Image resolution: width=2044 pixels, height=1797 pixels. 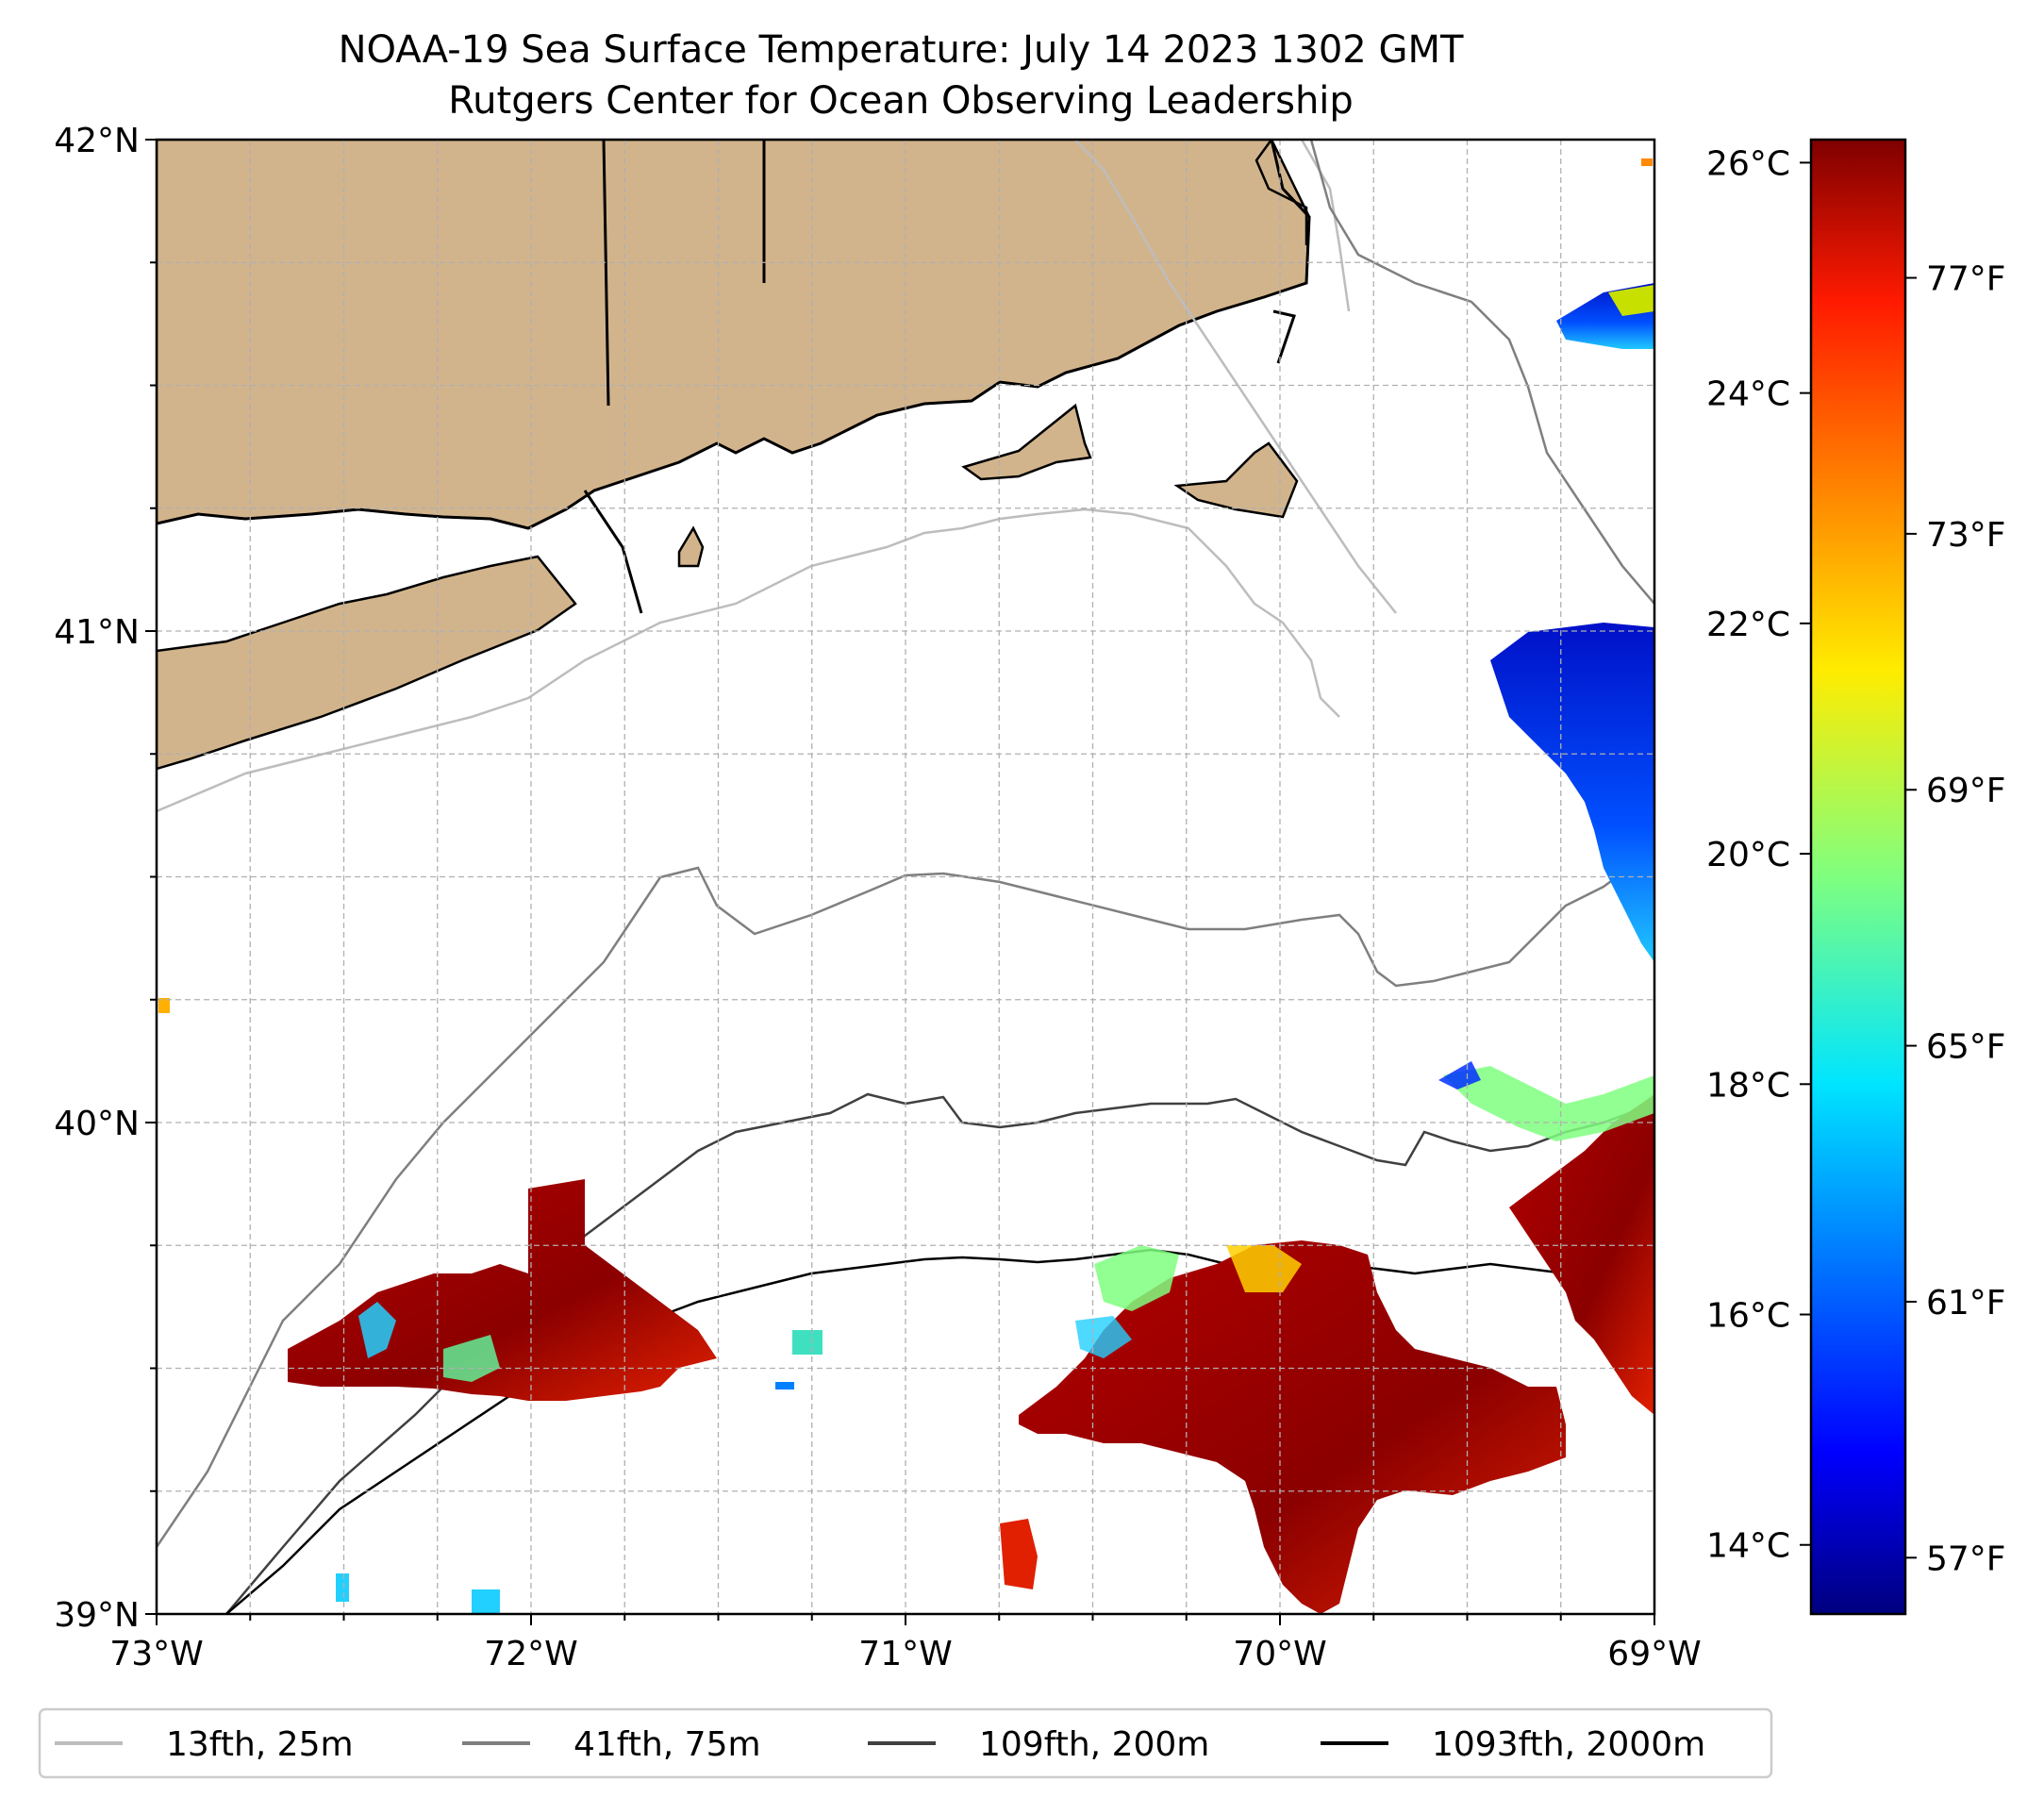 I want to click on cbar-f-label: 77°F, so click(x=1966, y=279).